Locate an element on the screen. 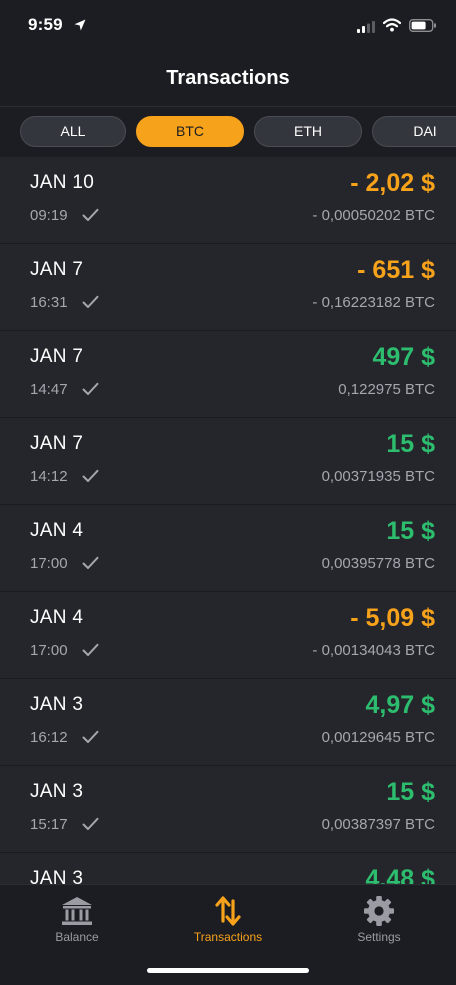  tab-balance: Balance is located at coordinates (77, 917).